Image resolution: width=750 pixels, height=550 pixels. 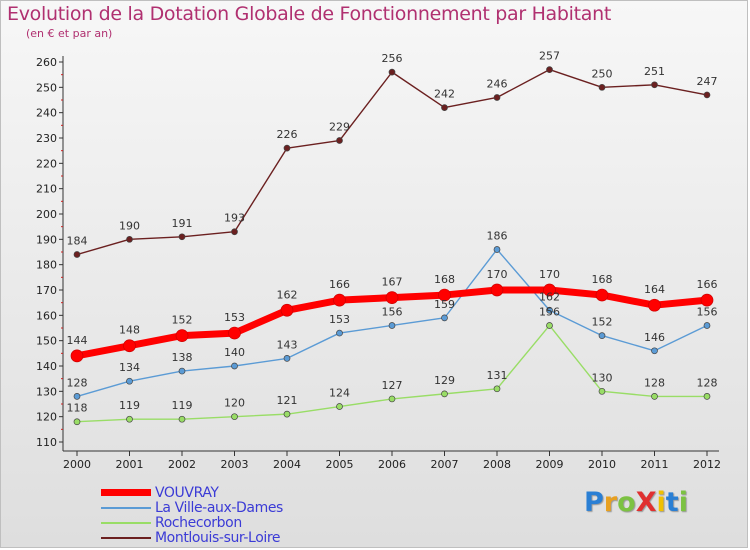 I want to click on y-tick-label: 150, so click(x=46, y=341).